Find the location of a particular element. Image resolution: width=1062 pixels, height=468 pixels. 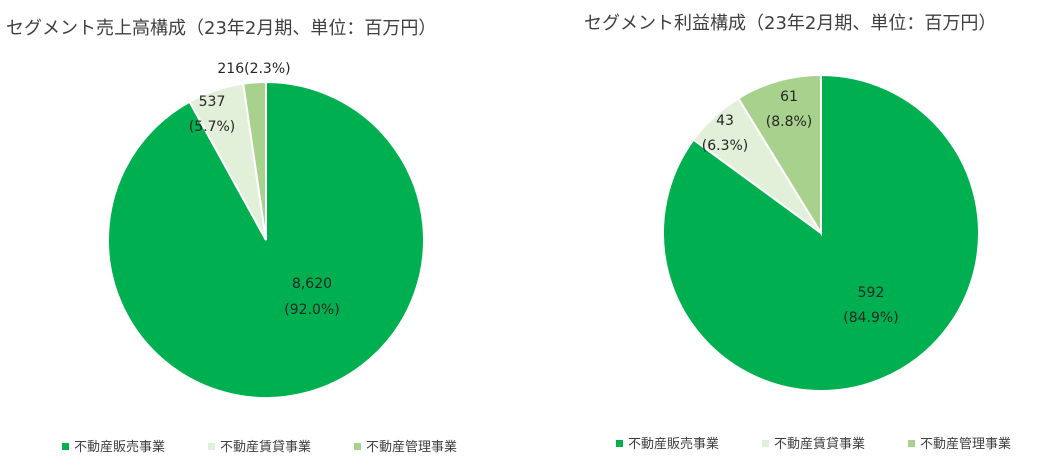

data-value-label-2: 43 is located at coordinates (725, 121).